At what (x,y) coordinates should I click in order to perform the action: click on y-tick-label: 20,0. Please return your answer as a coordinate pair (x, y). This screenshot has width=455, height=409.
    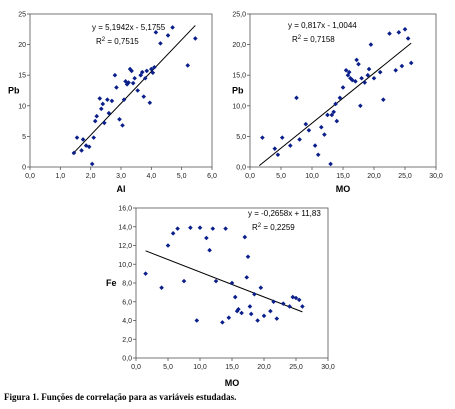
    Looking at the image, I should click on (239, 45).